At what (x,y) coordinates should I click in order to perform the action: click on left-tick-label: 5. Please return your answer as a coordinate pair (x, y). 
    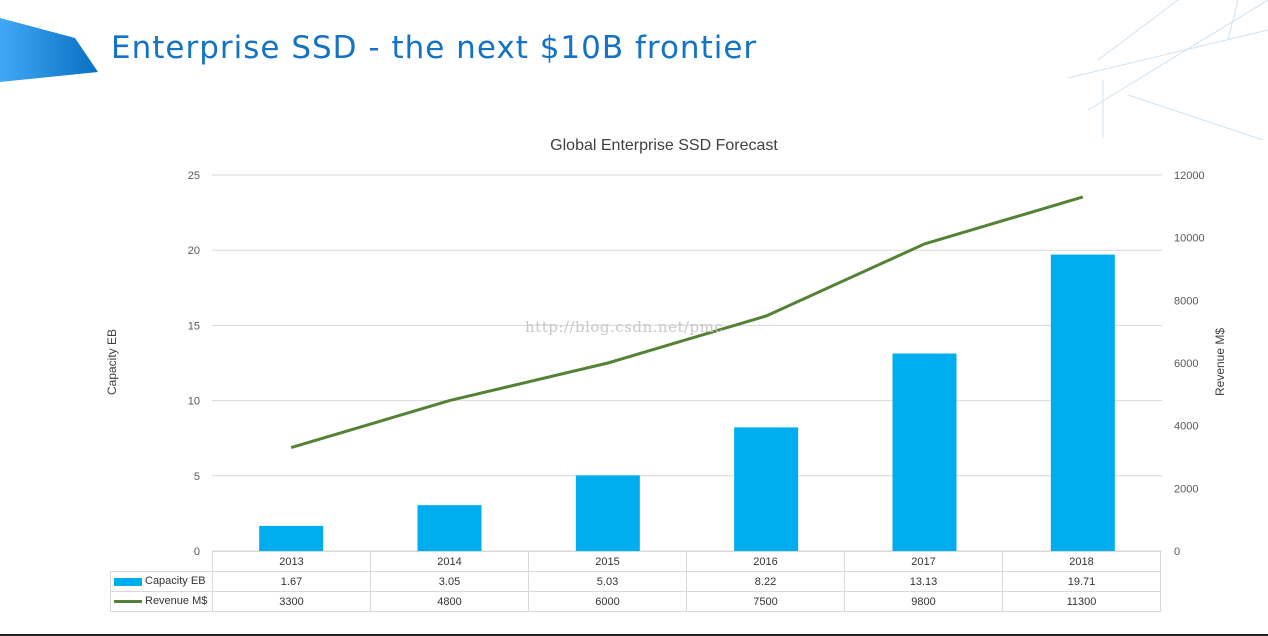
    Looking at the image, I should click on (197, 477).